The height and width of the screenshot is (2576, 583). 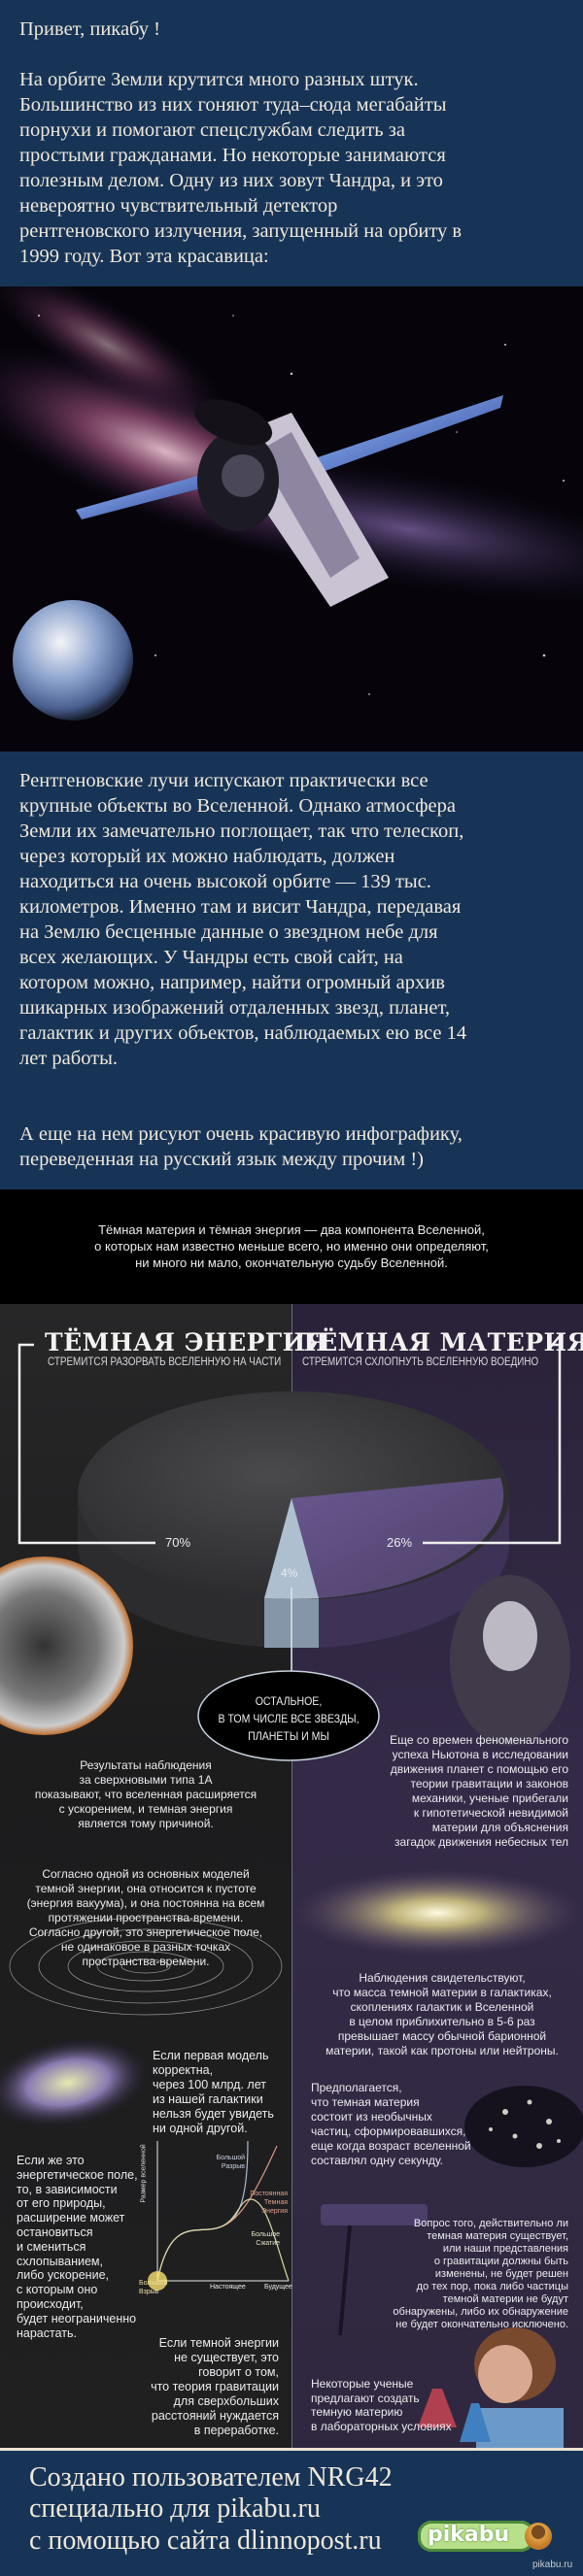 I want to click on curve-big-crunch, so click(x=223, y=2240).